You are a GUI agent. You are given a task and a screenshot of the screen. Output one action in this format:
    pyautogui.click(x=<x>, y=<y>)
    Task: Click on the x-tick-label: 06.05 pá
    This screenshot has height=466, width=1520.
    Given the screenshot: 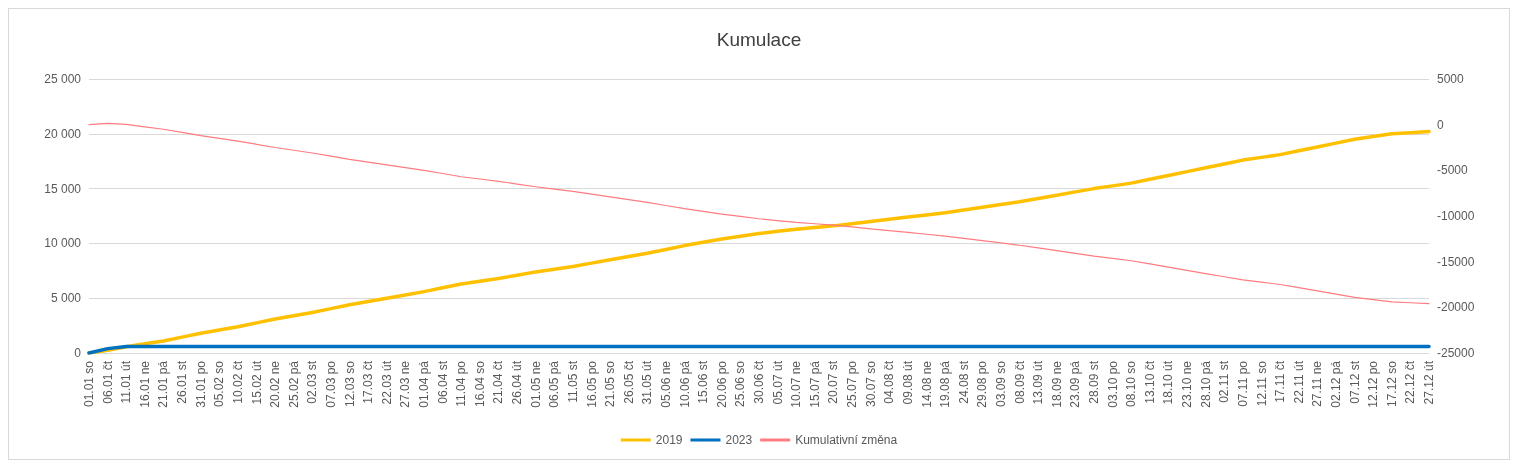 What is the action you would take?
    pyautogui.click(x=554, y=384)
    